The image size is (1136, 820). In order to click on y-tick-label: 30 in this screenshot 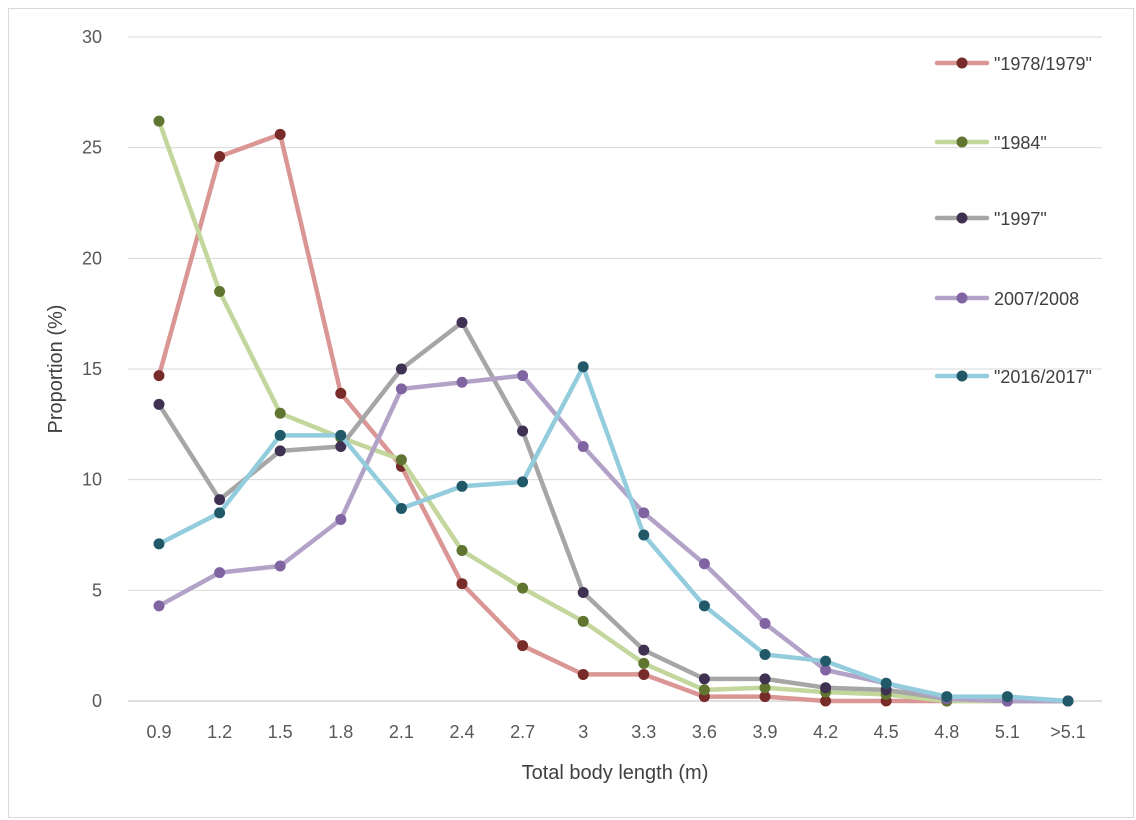, I will do `click(92, 37)`.